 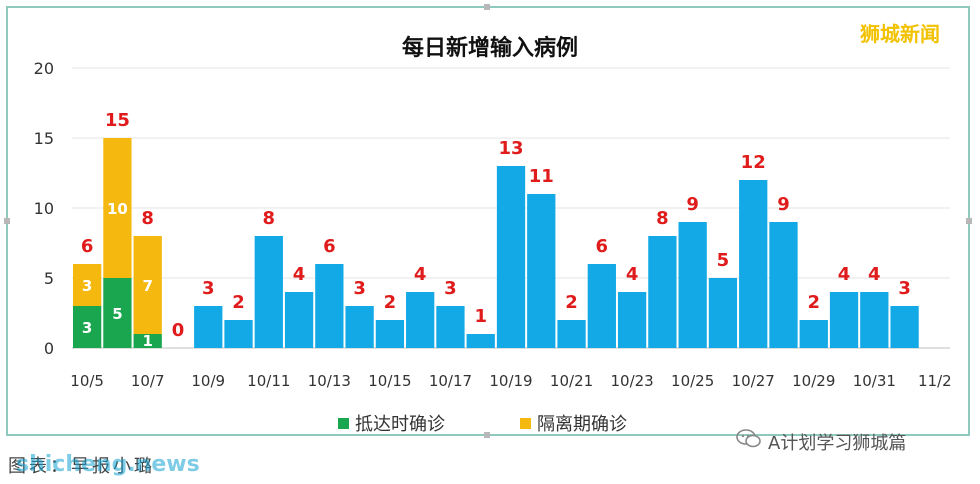 I want to click on wechat-watermark: A计划学习狮城篇, so click(x=821, y=441).